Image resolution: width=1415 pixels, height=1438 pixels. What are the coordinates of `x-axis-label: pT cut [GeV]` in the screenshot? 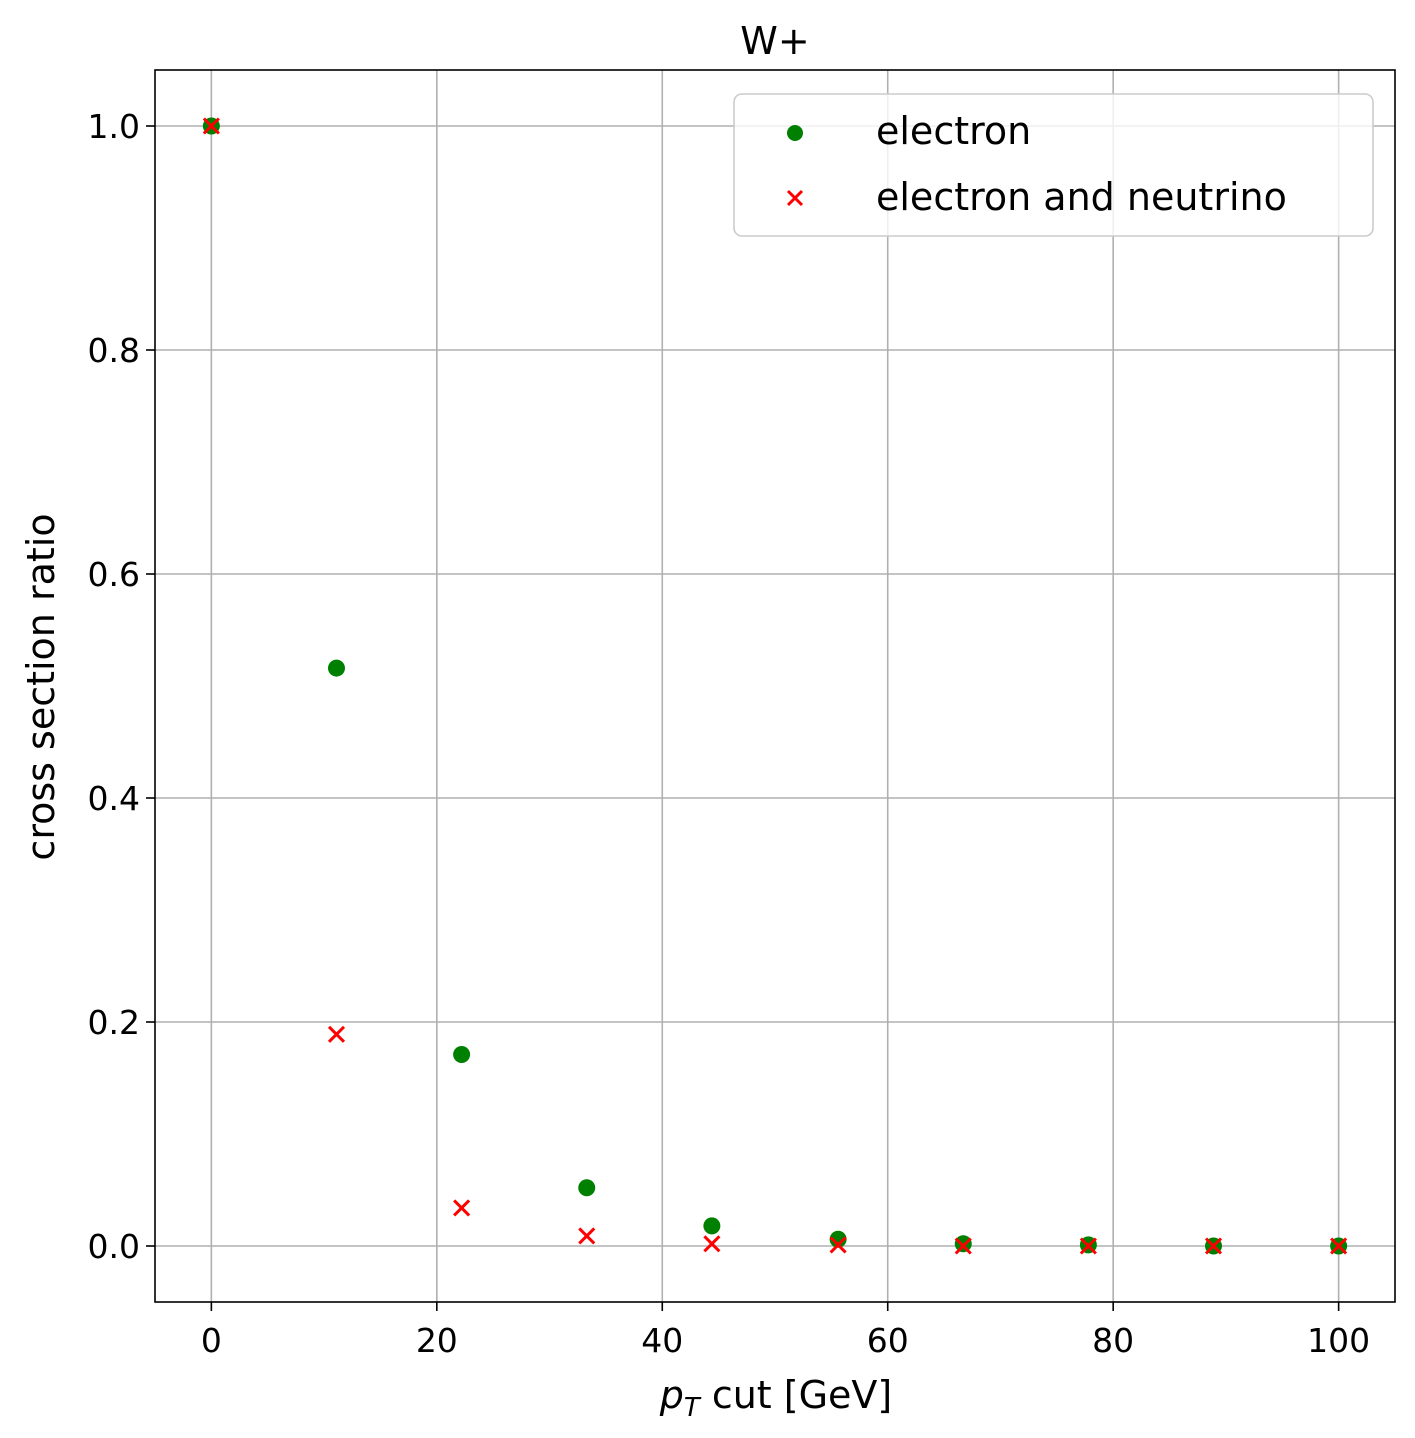 It's located at (776, 1398).